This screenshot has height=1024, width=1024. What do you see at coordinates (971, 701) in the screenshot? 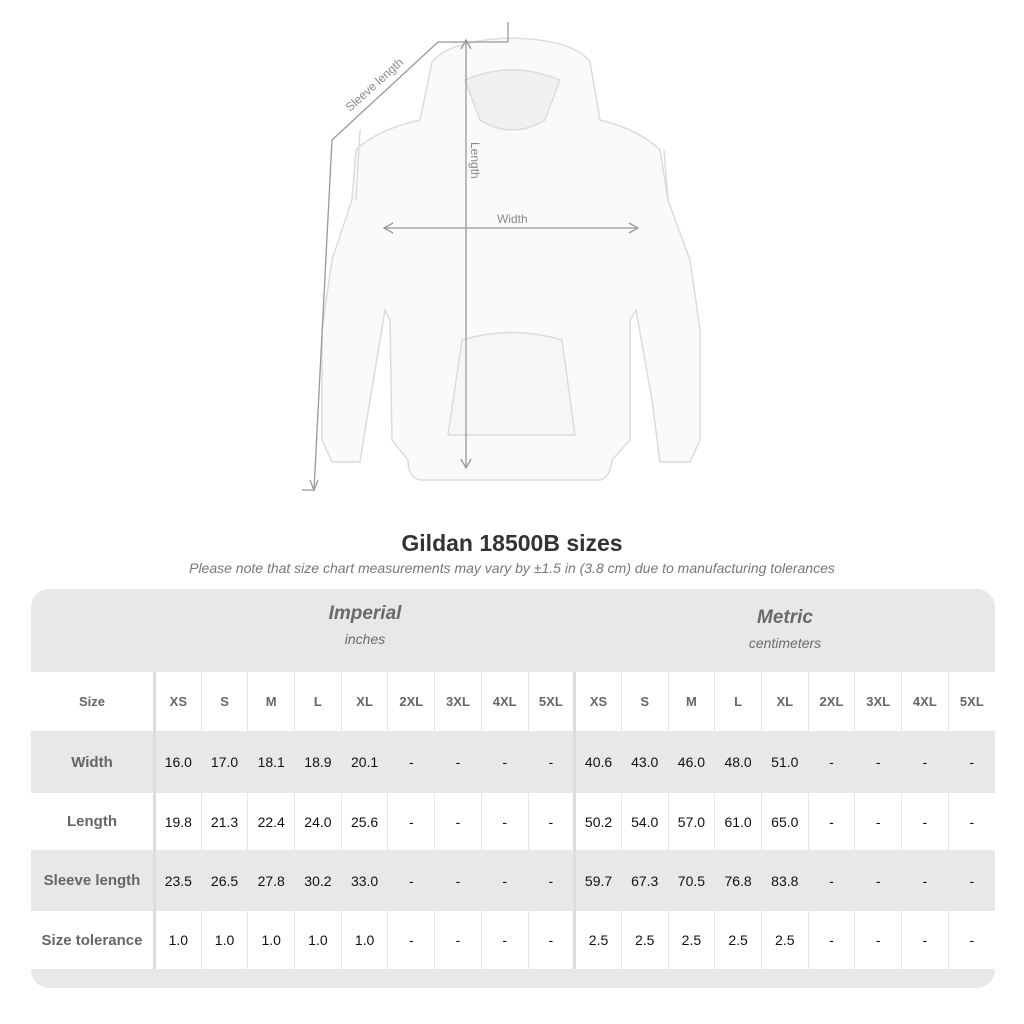
I see `metric-size-5xl: 5XL` at bounding box center [971, 701].